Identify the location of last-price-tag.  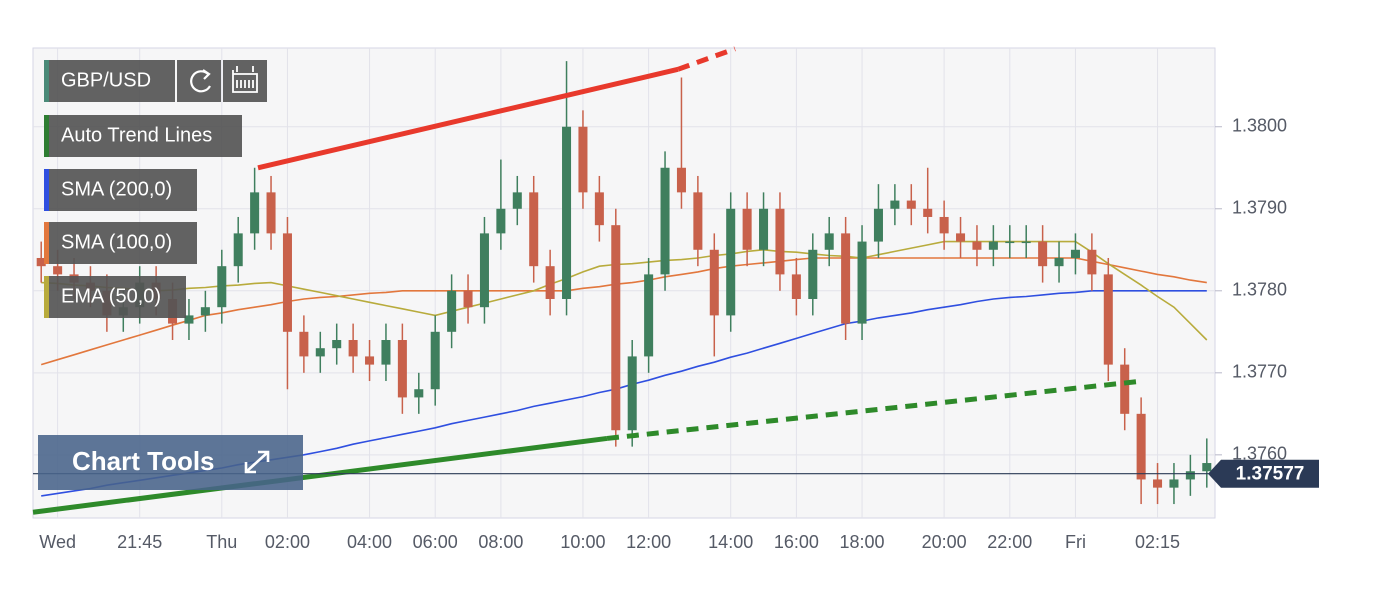
(1263, 473).